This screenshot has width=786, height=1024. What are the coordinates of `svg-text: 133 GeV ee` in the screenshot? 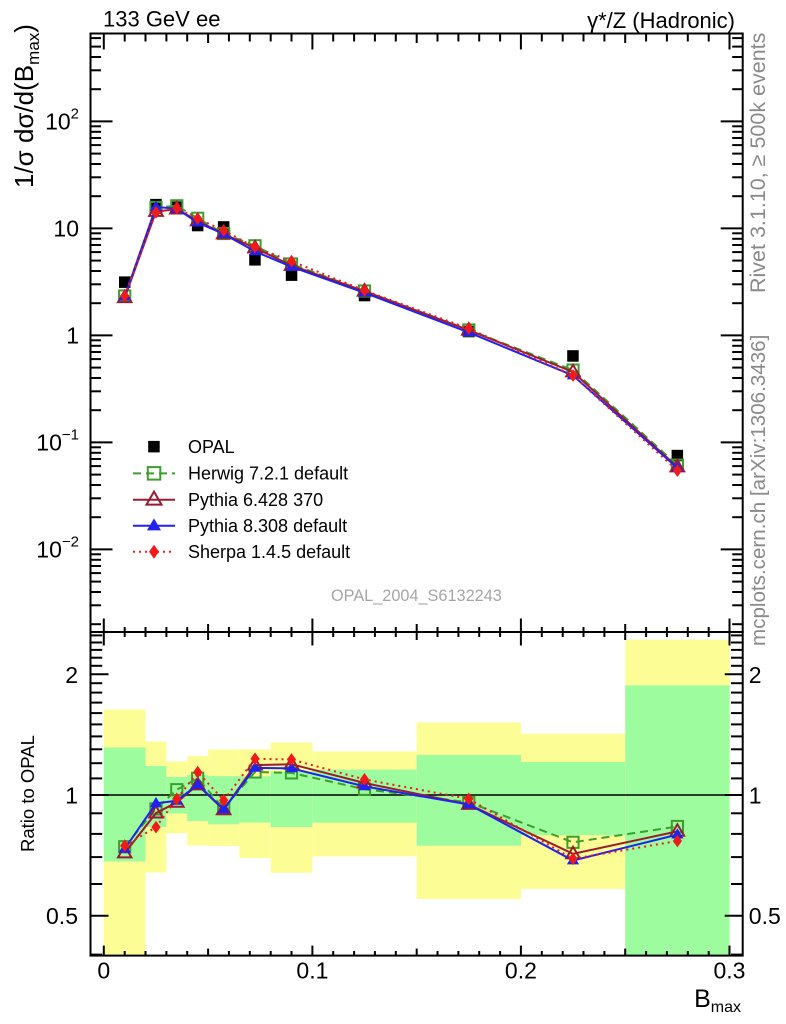 It's located at (161, 19).